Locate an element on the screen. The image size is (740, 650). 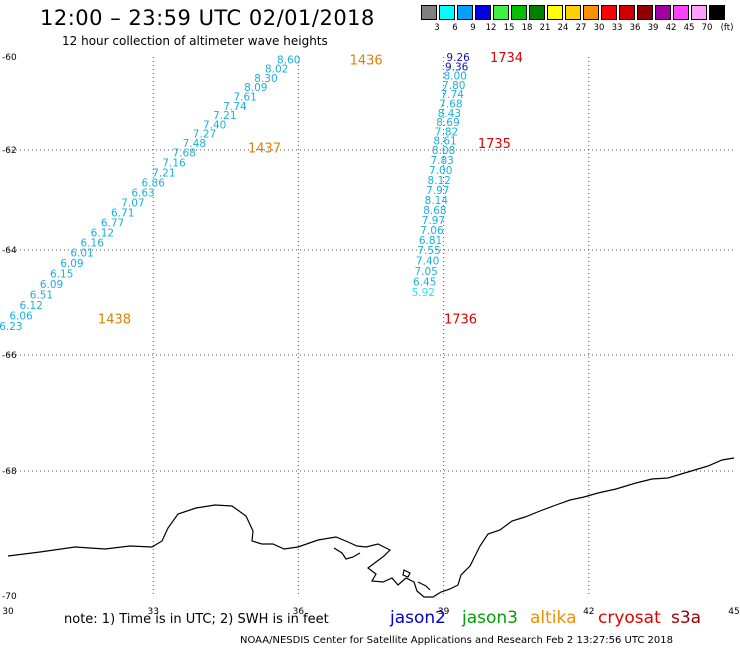
wave-height-value: 8.69 is located at coordinates (447, 123).